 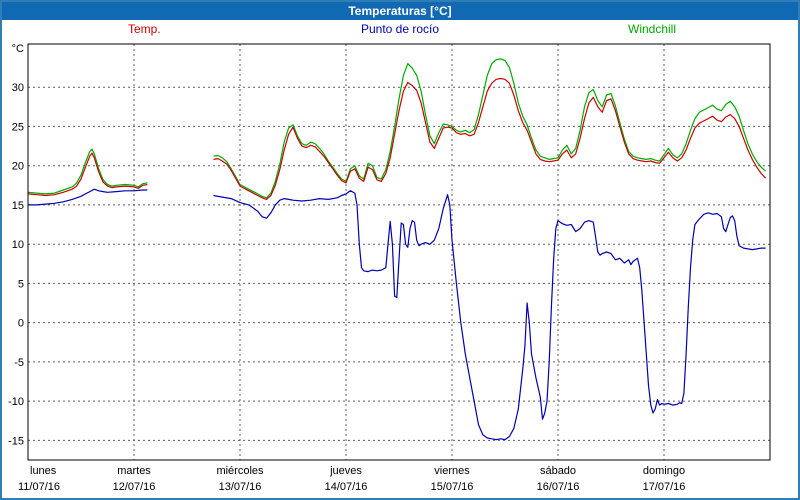 I want to click on y-tick-label: 20, so click(x=18, y=167).